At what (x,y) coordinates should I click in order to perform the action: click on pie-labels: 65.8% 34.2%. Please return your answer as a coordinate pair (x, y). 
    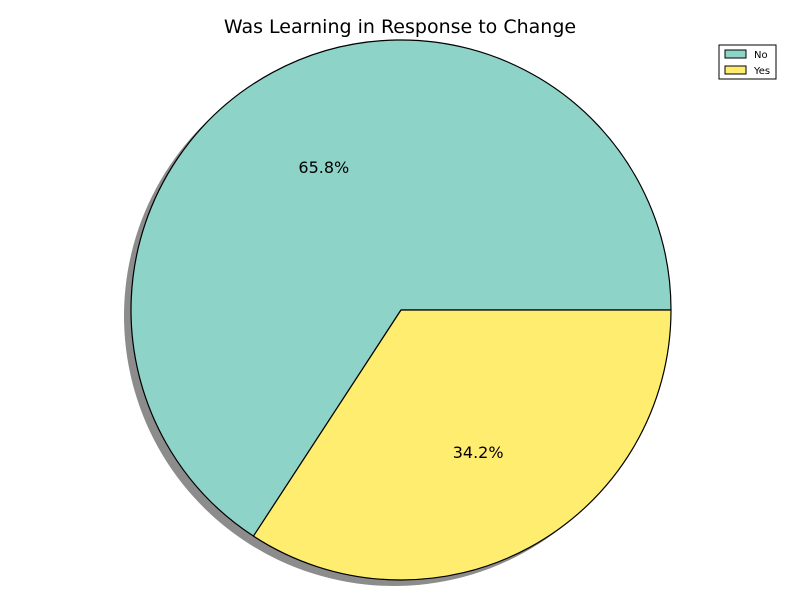
    Looking at the image, I should click on (400, 310).